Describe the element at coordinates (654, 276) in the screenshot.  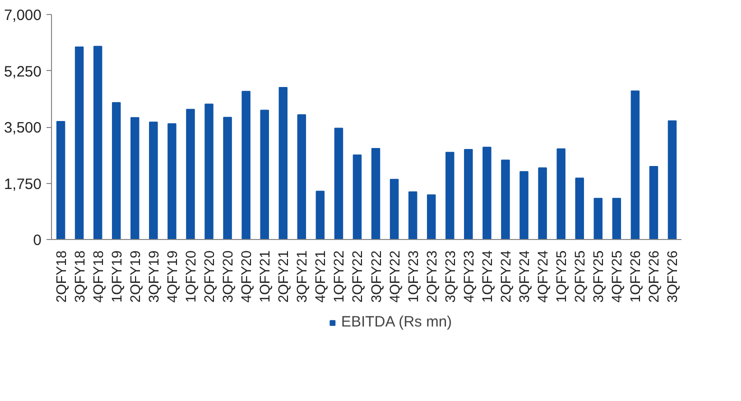
I see `x-tick-label: 2QFY26` at that location.